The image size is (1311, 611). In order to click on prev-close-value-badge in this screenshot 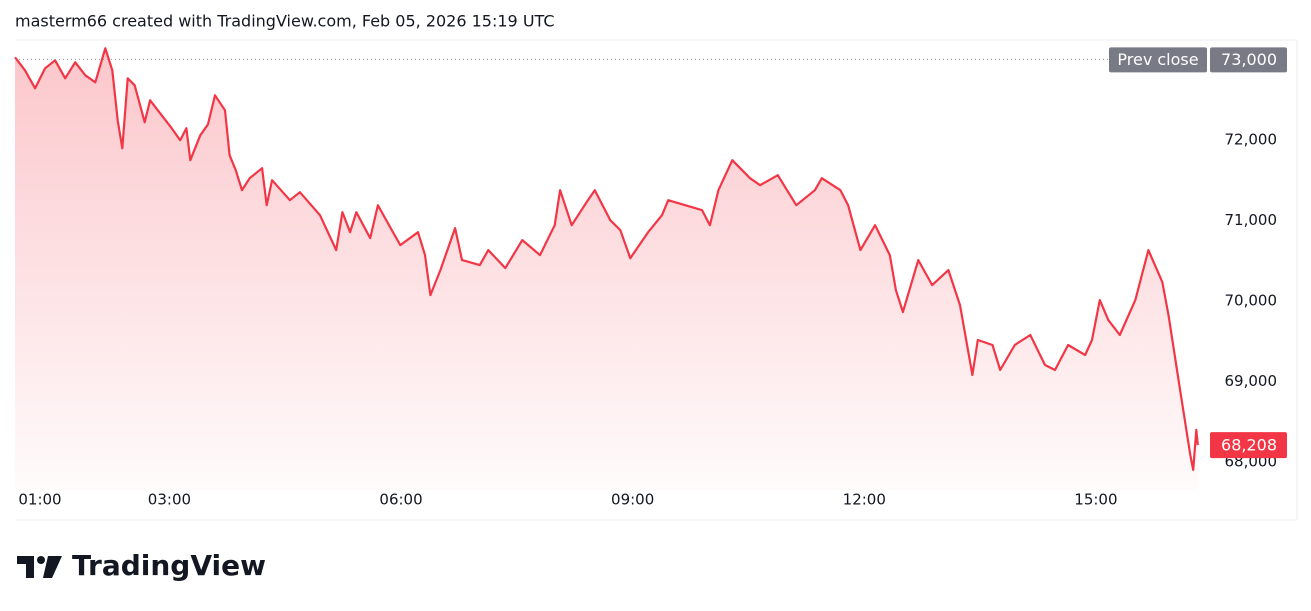, I will do `click(1248, 60)`.